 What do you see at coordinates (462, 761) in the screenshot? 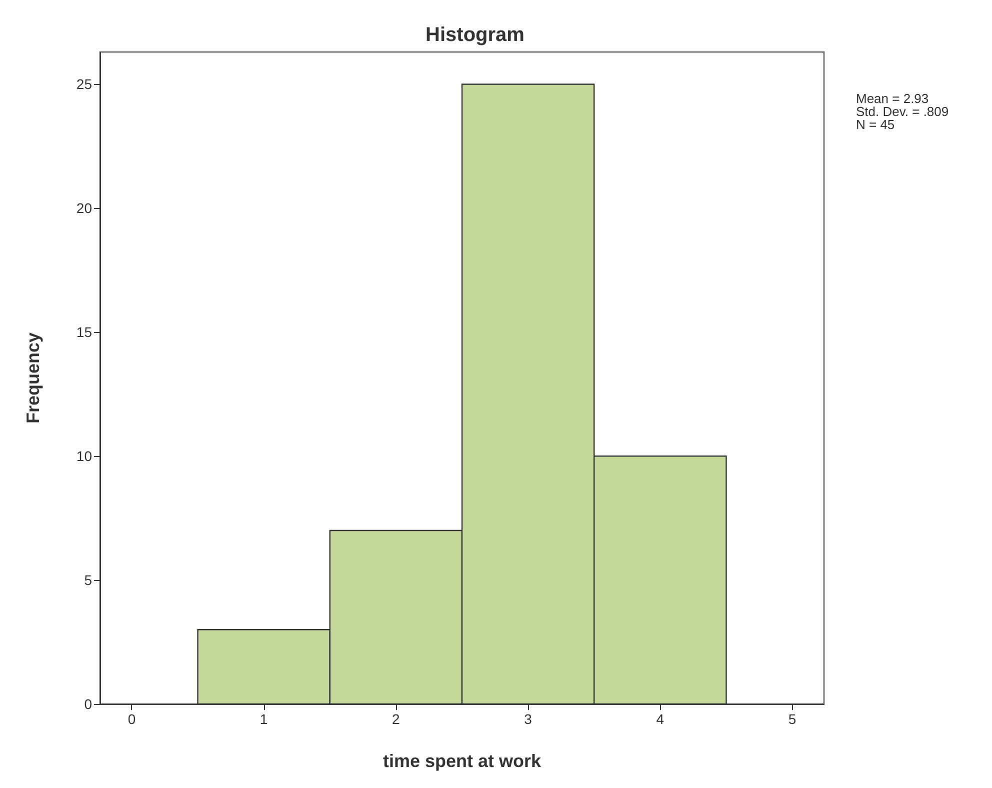
I see `x-axis-title: time spent at work` at bounding box center [462, 761].